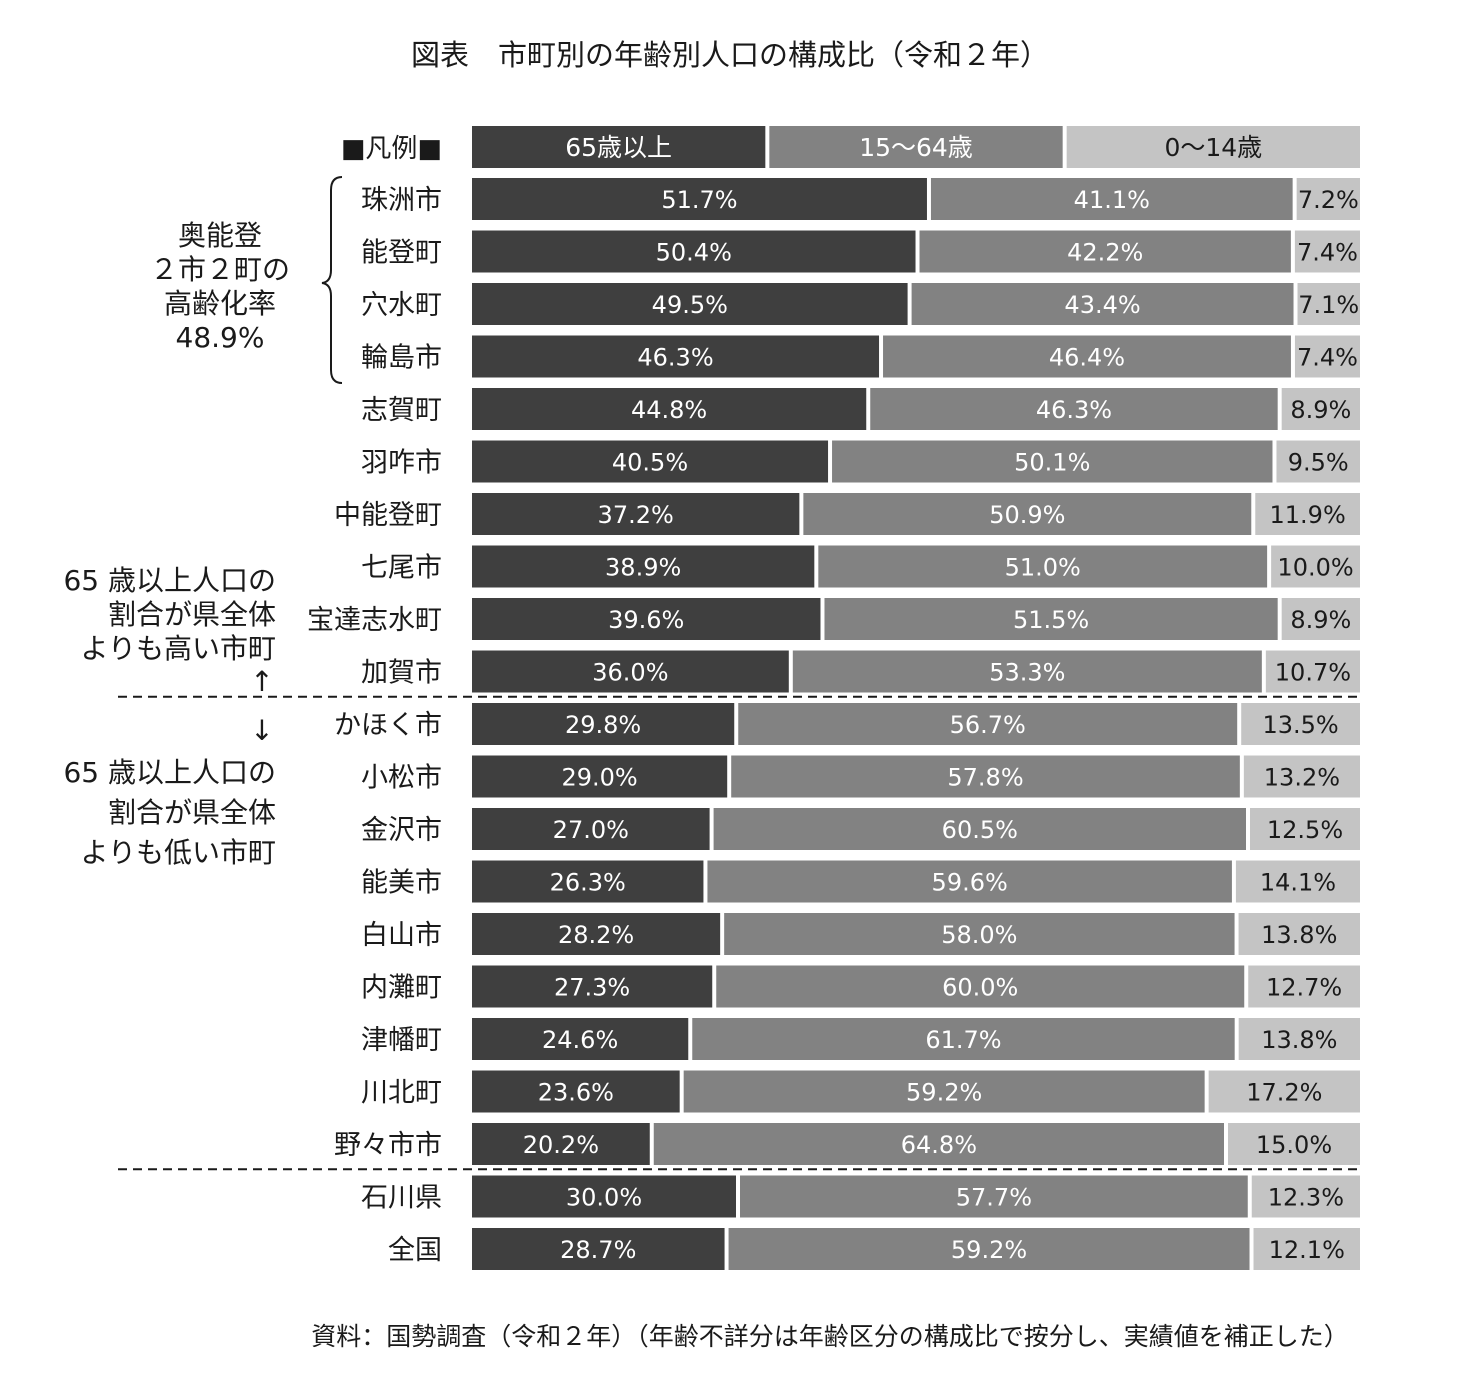 The height and width of the screenshot is (1398, 1463). I want to click on value-label-row-14-series-3: 14.1%, so click(1298, 883).